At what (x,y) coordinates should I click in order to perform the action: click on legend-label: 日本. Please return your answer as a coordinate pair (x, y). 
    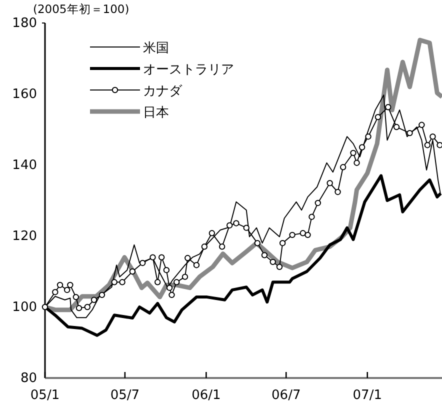
    Looking at the image, I should click on (156, 113).